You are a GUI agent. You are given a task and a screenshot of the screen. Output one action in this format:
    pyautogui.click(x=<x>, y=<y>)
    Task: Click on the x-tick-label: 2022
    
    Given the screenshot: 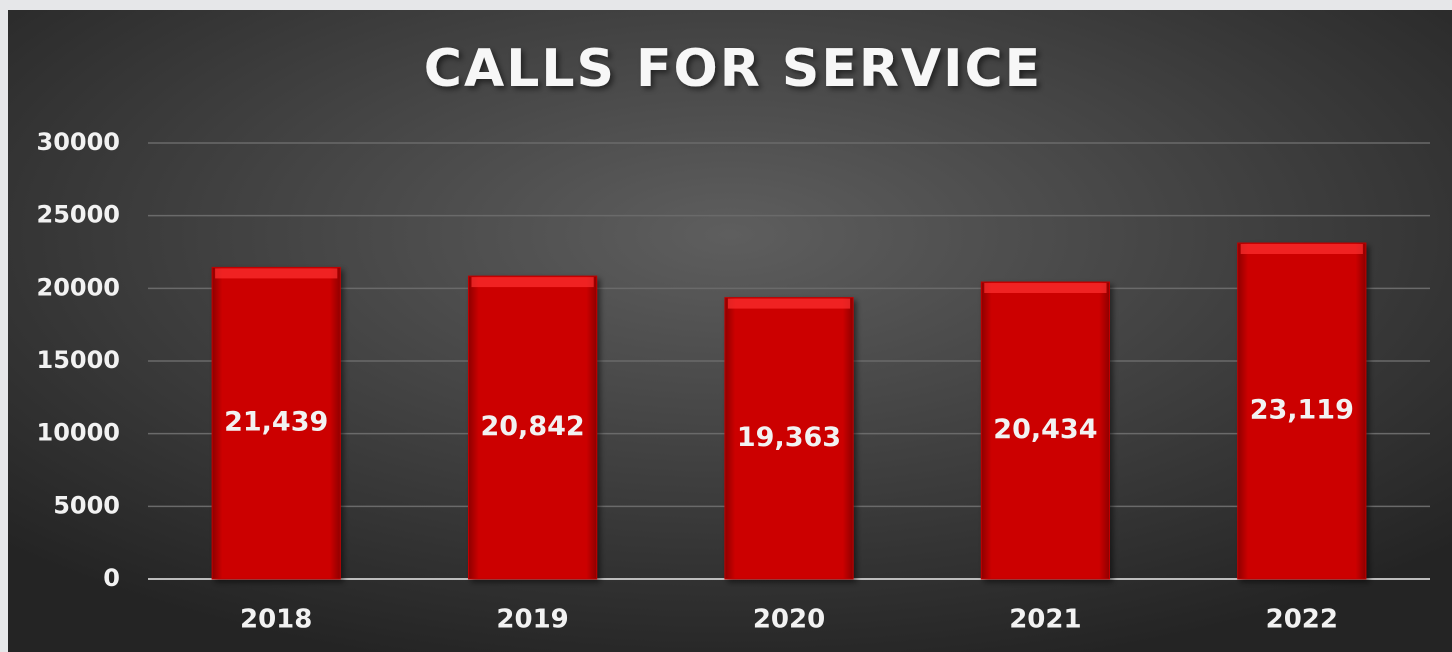 What is the action you would take?
    pyautogui.click(x=1302, y=620)
    